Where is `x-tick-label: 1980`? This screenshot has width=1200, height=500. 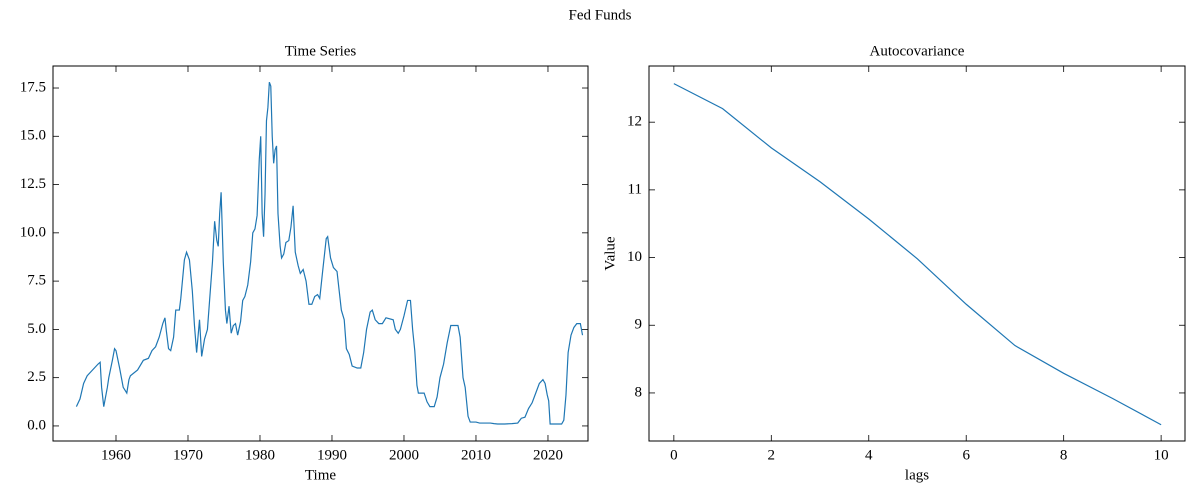 x-tick-label: 1980 is located at coordinates (260, 455).